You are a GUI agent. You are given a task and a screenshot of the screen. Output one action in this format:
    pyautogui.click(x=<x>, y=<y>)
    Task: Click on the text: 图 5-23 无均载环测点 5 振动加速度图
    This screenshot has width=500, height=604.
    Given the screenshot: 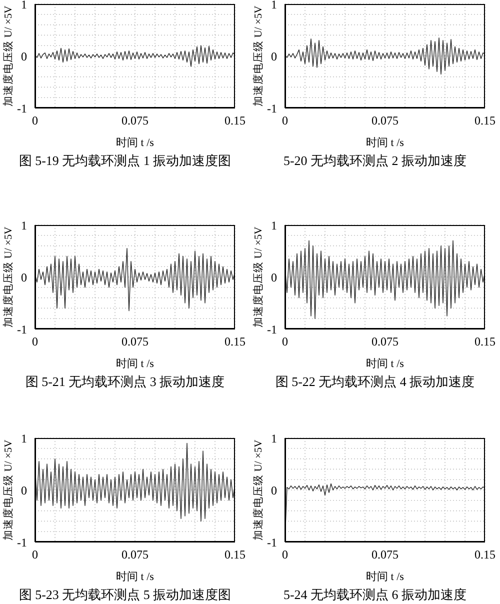 What is the action you would take?
    pyautogui.click(x=125, y=595)
    